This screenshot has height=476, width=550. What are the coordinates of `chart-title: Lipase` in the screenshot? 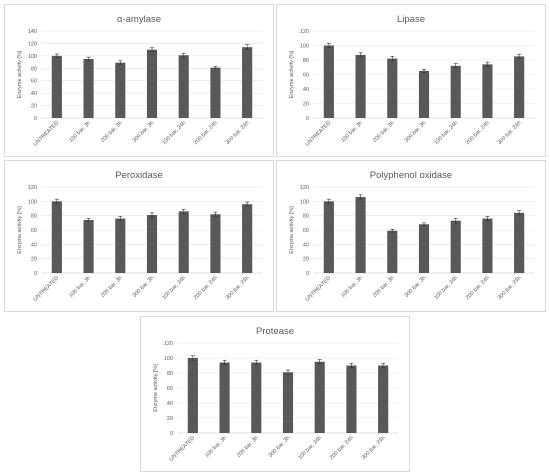 It's located at (411, 19).